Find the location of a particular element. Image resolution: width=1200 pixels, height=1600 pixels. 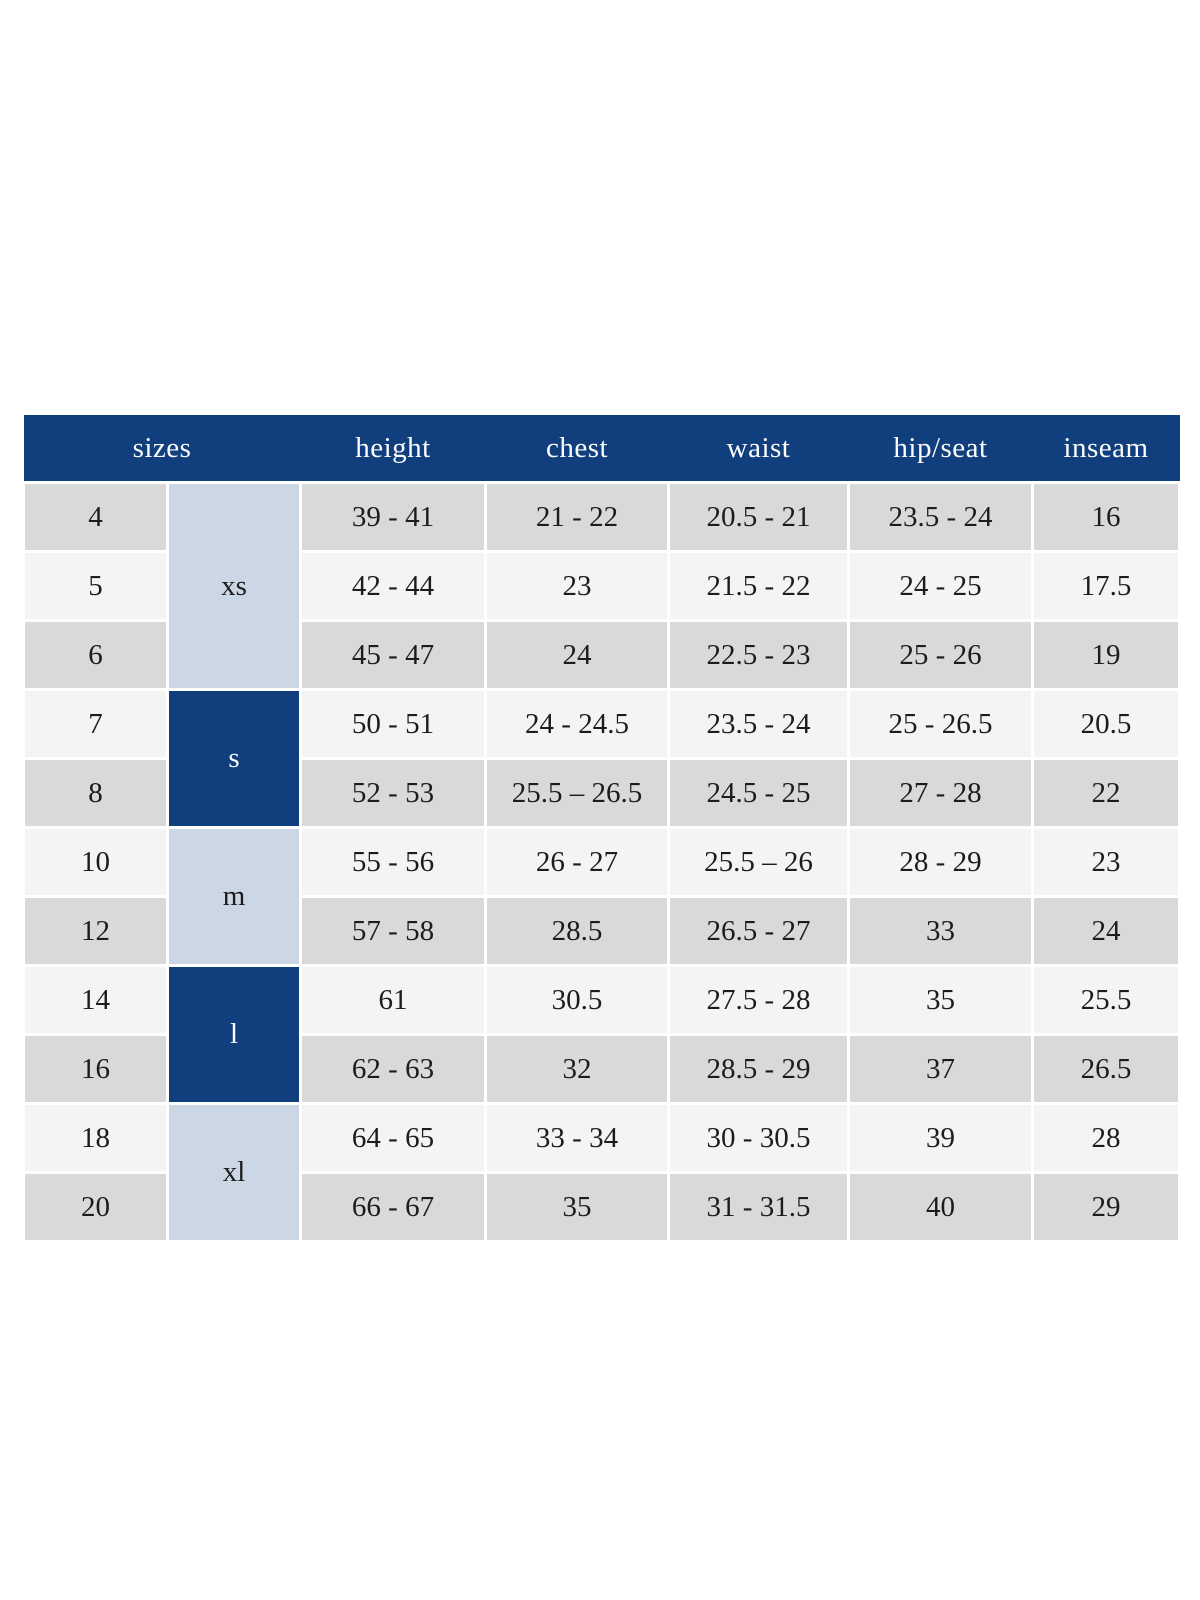

hip-seat-cell: 27 - 28 is located at coordinates (940, 793).